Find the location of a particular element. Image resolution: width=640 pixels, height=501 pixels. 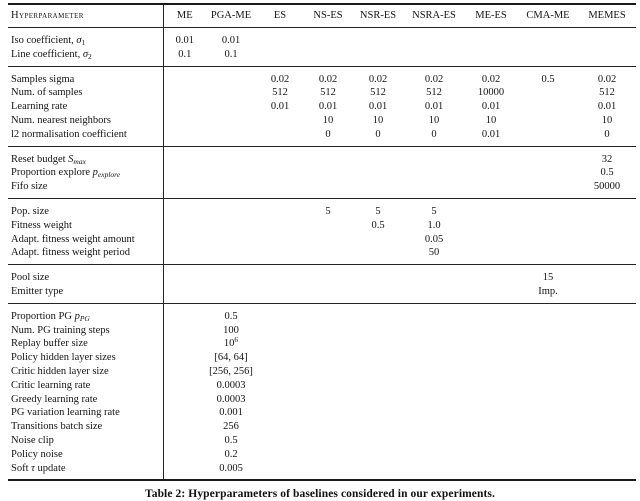

table-row: Proportion explore pexplore 0.5 is located at coordinates (322, 173).